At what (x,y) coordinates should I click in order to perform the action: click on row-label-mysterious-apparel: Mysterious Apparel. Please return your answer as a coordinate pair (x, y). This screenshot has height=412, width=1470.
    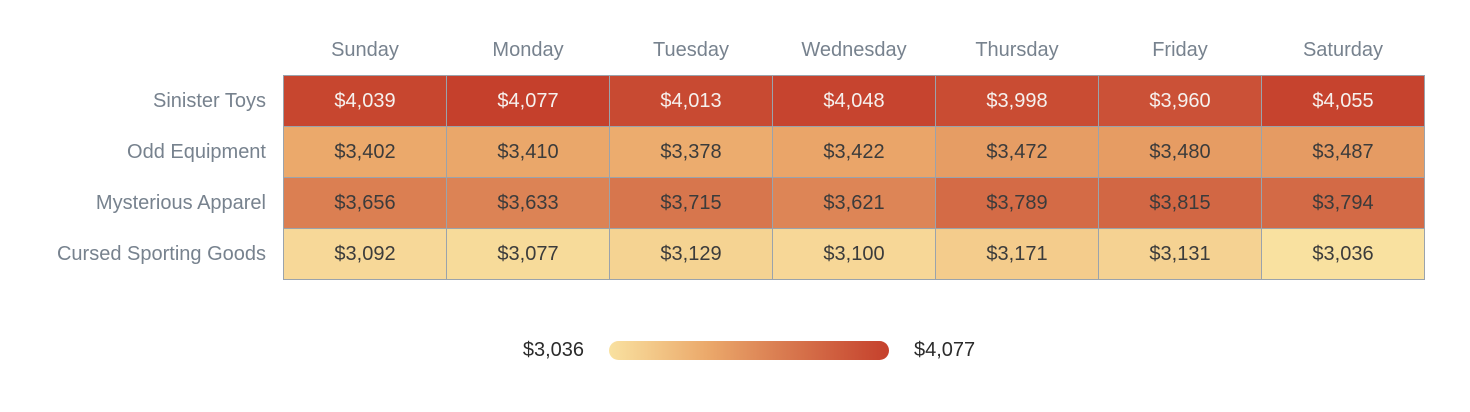
    Looking at the image, I should click on (180, 202).